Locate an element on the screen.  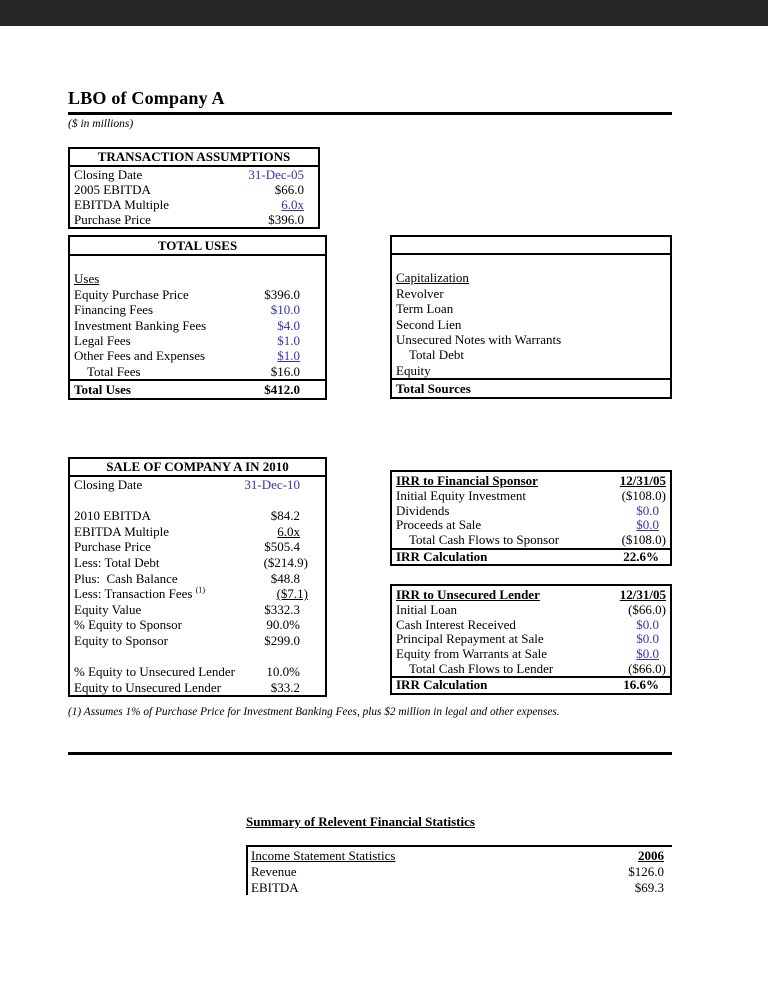
table-row: Closing Date 31-Dec-10 is located at coordinates (197, 485).